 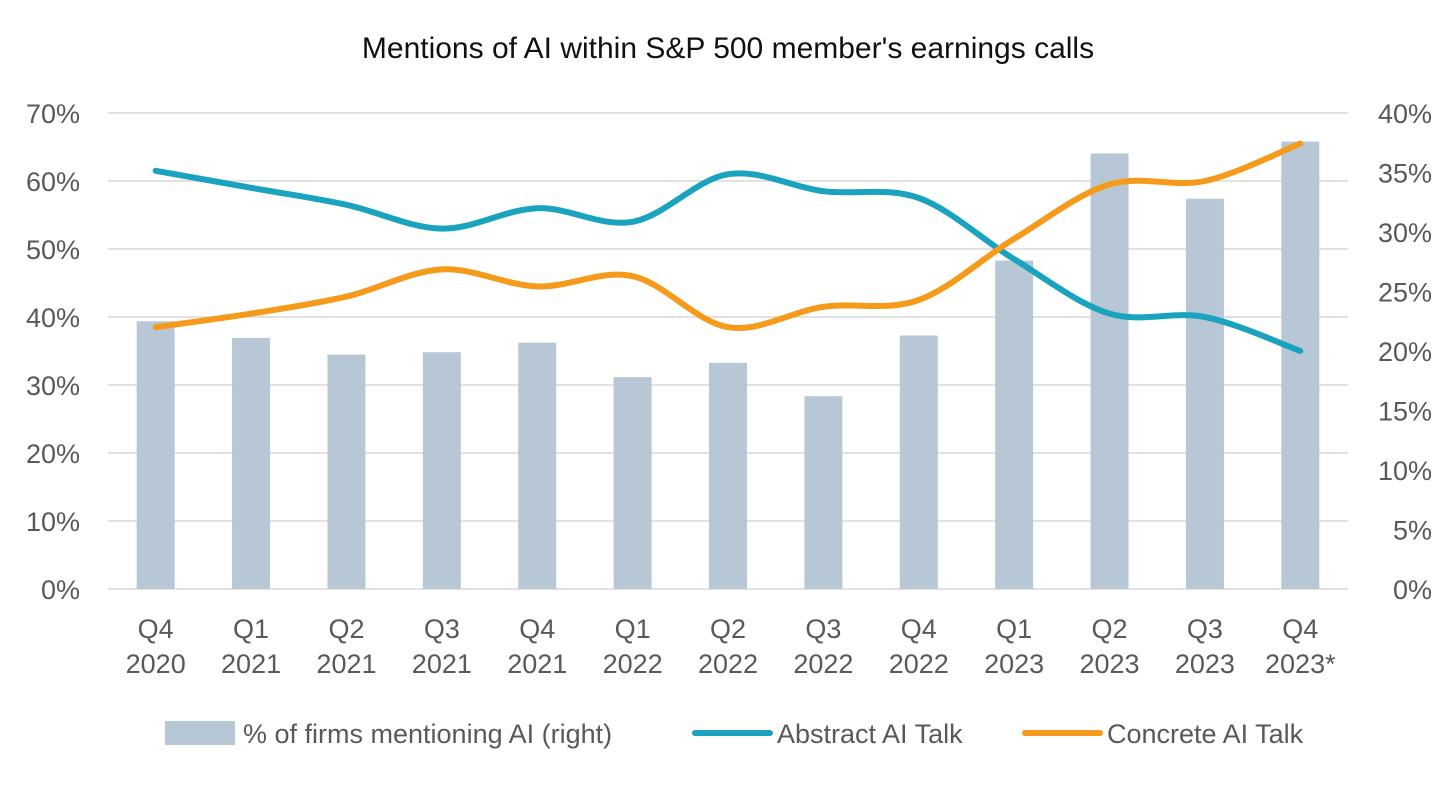 What do you see at coordinates (53, 250) in the screenshot?
I see `left-tick-label: 50%` at bounding box center [53, 250].